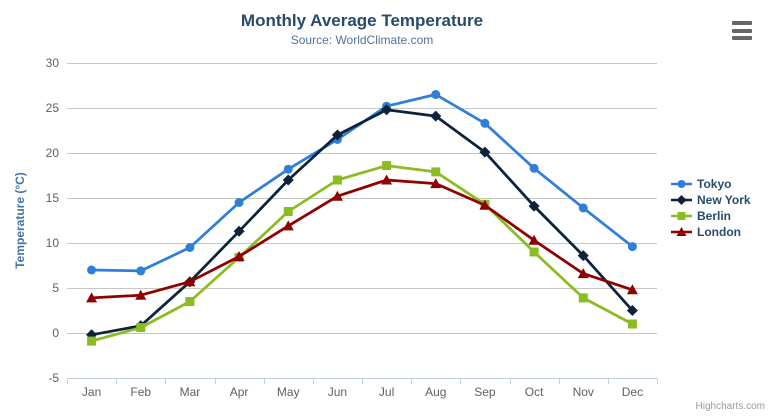 This screenshot has width=769, height=416. I want to click on legend-label: Tokyo, so click(714, 184).